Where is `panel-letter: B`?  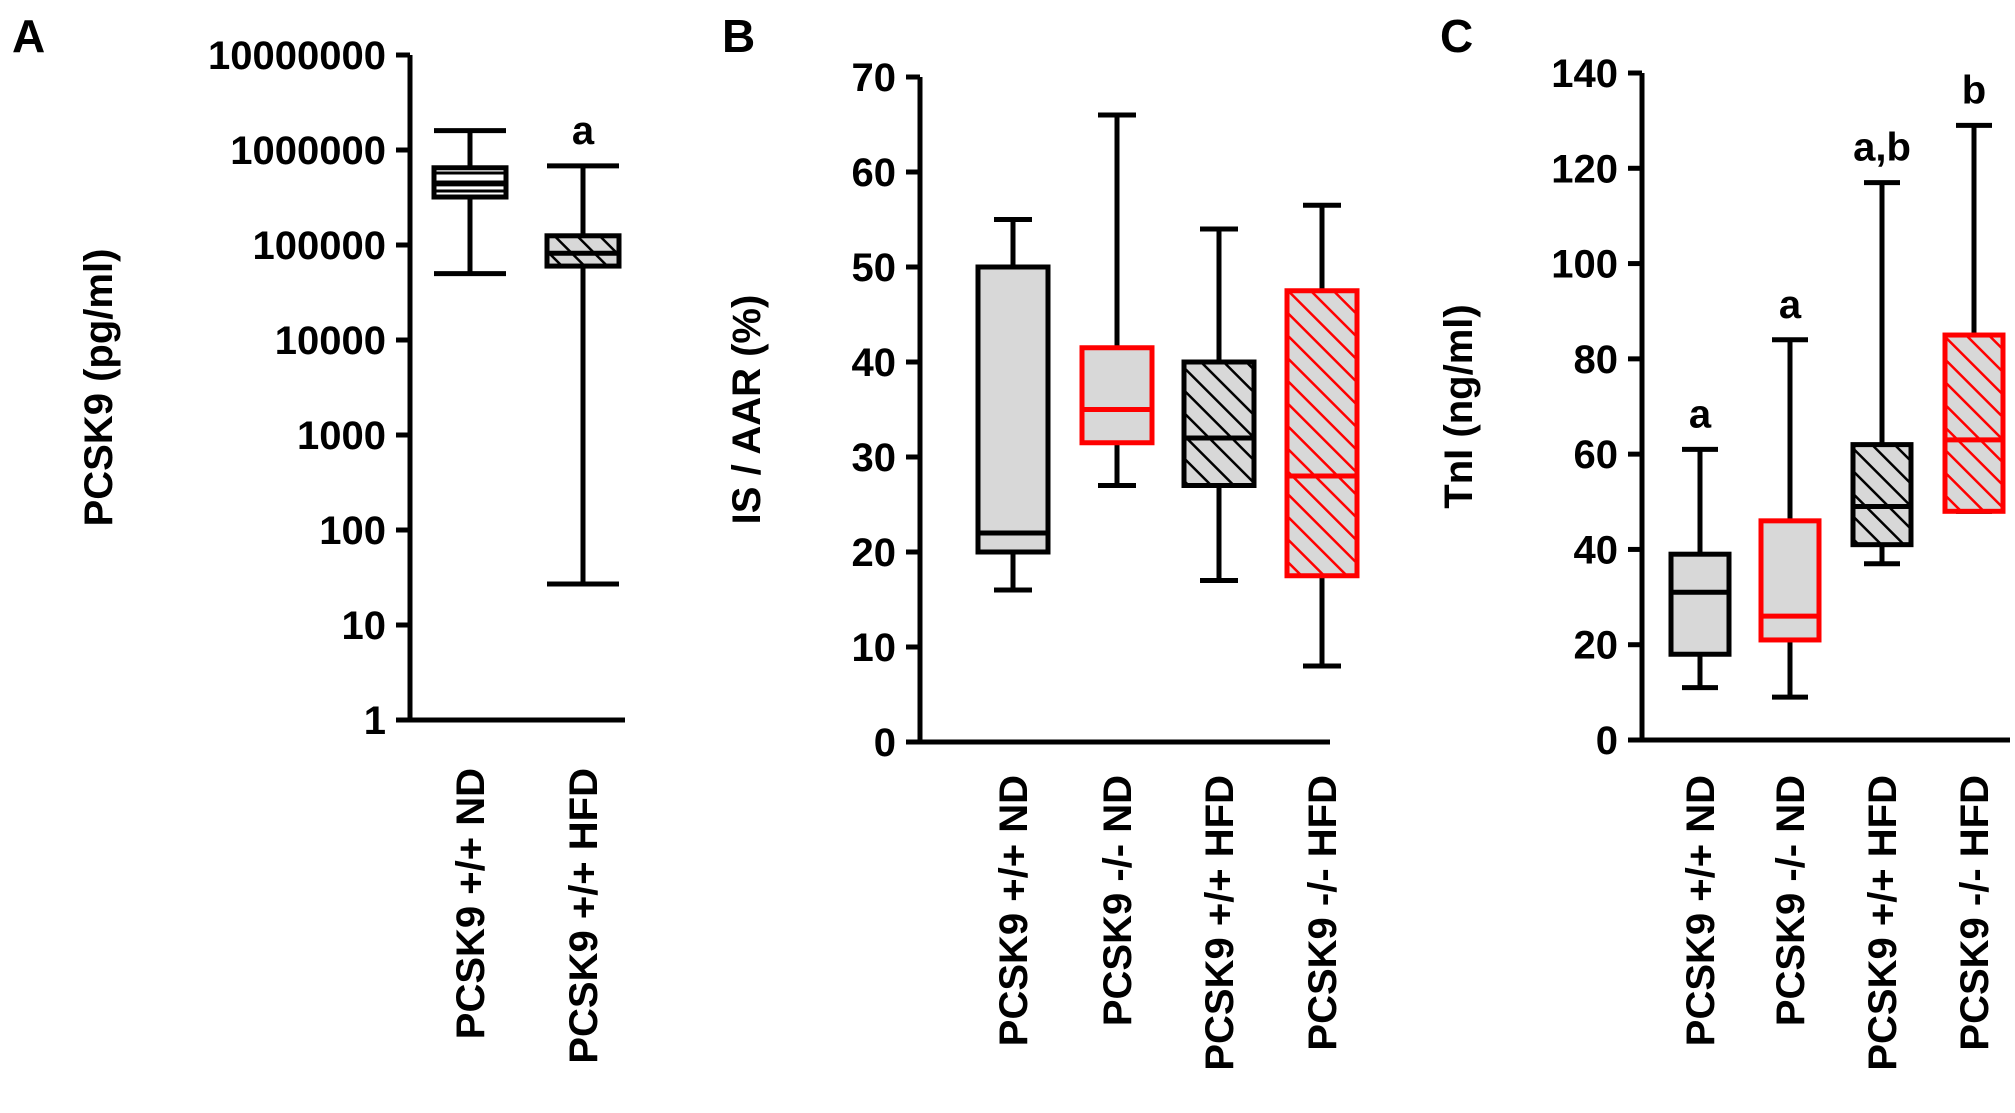
panel-letter: B is located at coordinates (738, 36).